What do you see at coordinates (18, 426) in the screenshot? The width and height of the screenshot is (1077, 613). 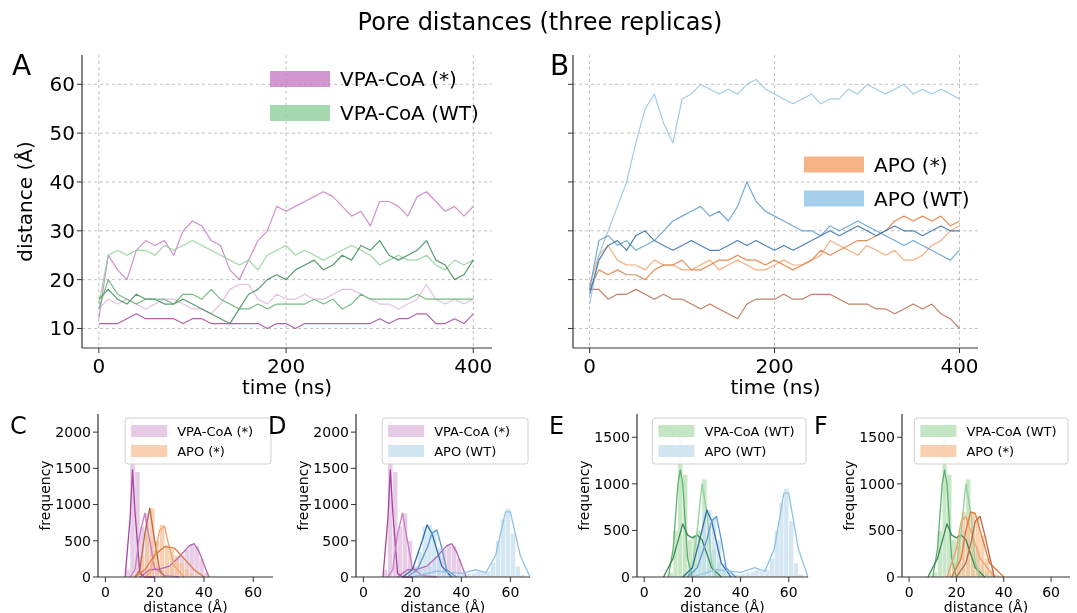 I see `text: C` at bounding box center [18, 426].